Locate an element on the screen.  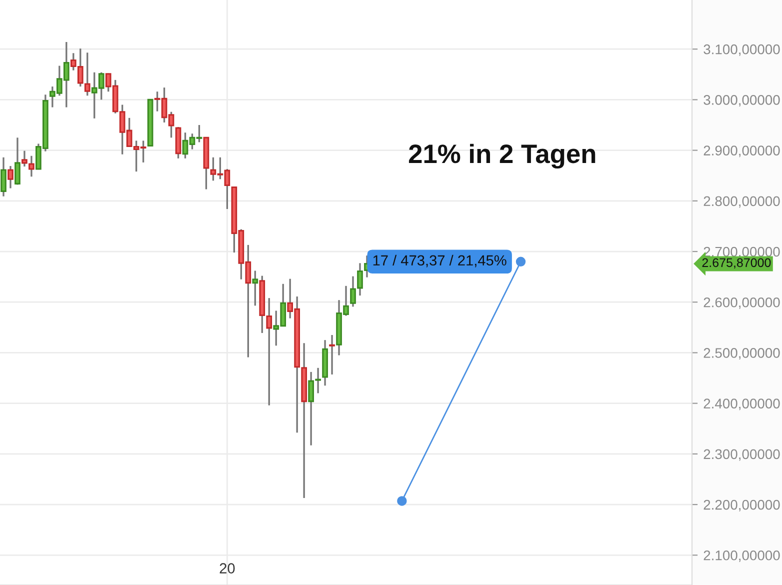
y-tick-label: 3.000,00000 is located at coordinates (742, 101).